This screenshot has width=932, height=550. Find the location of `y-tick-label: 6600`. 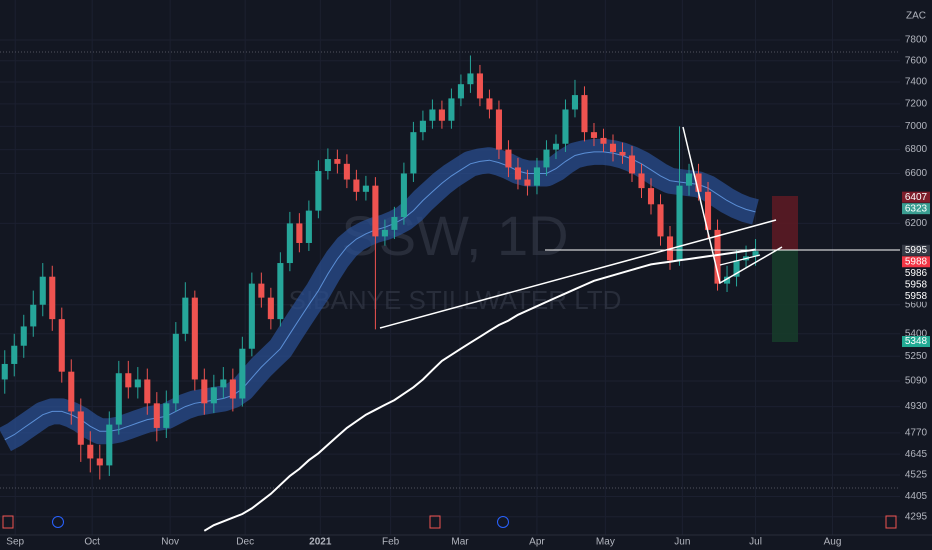

y-tick-label: 6600 is located at coordinates (916, 173).